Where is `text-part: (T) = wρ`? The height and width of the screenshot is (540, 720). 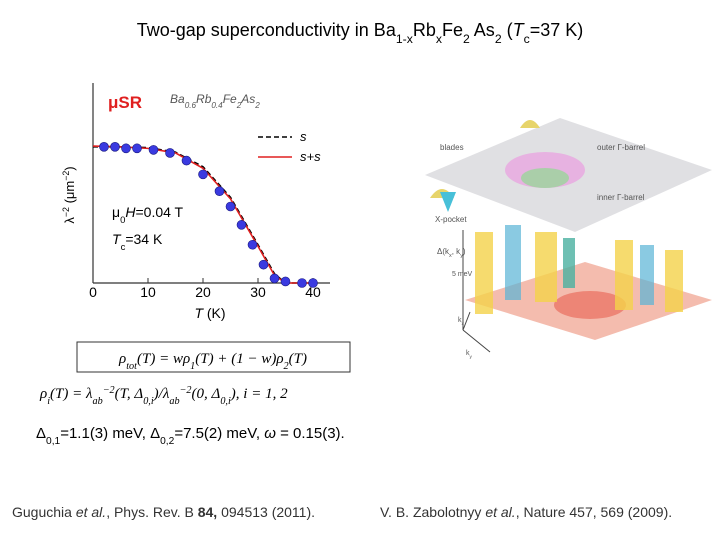 text-part: (T) = wρ is located at coordinates (163, 359).